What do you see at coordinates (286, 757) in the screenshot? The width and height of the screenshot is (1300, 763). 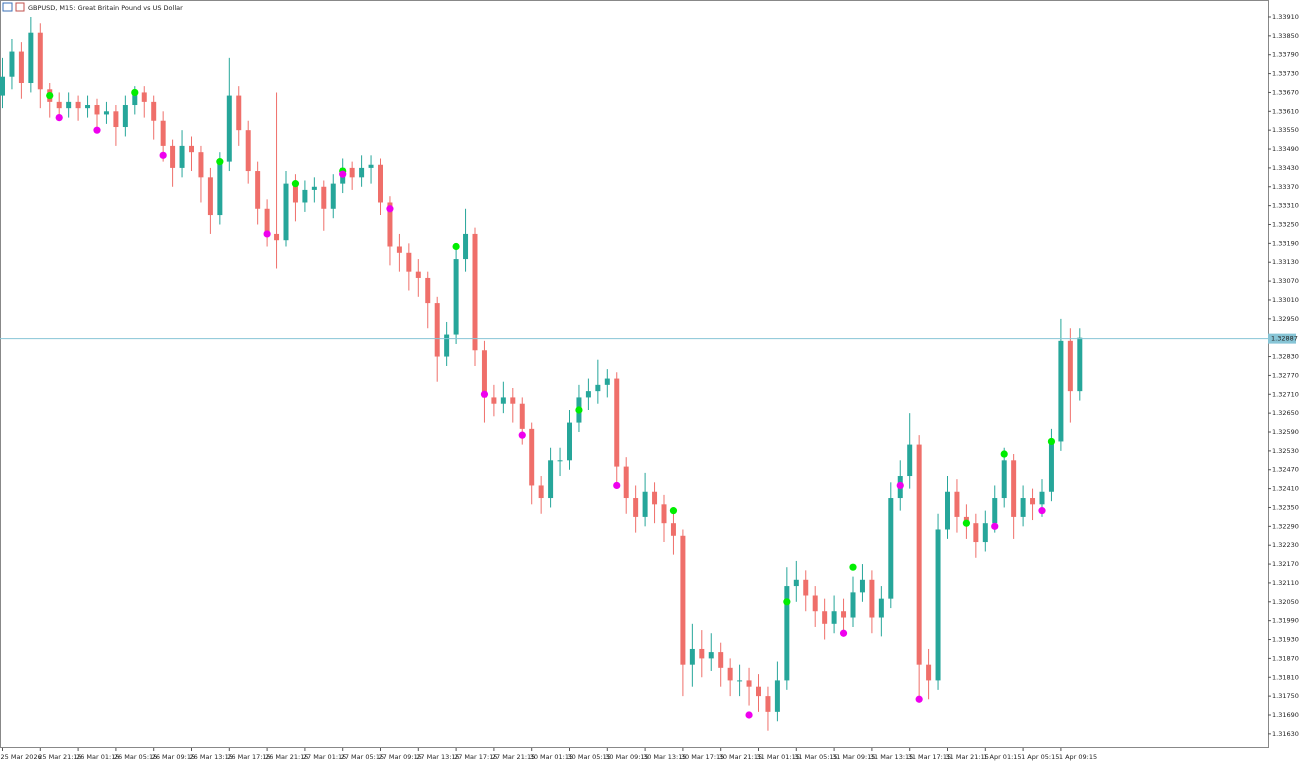 I see `x-tick-label: 26 Mar 21:15` at bounding box center [286, 757].